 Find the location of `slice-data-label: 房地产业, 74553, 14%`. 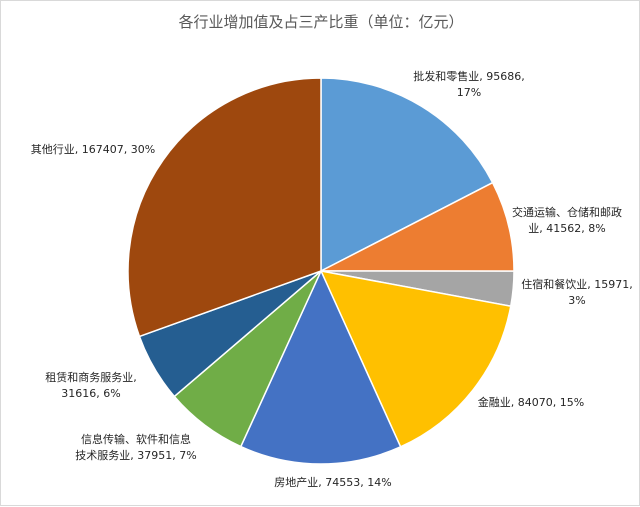

slice-data-label: 房地产业, 74553, 14% is located at coordinates (332, 482).